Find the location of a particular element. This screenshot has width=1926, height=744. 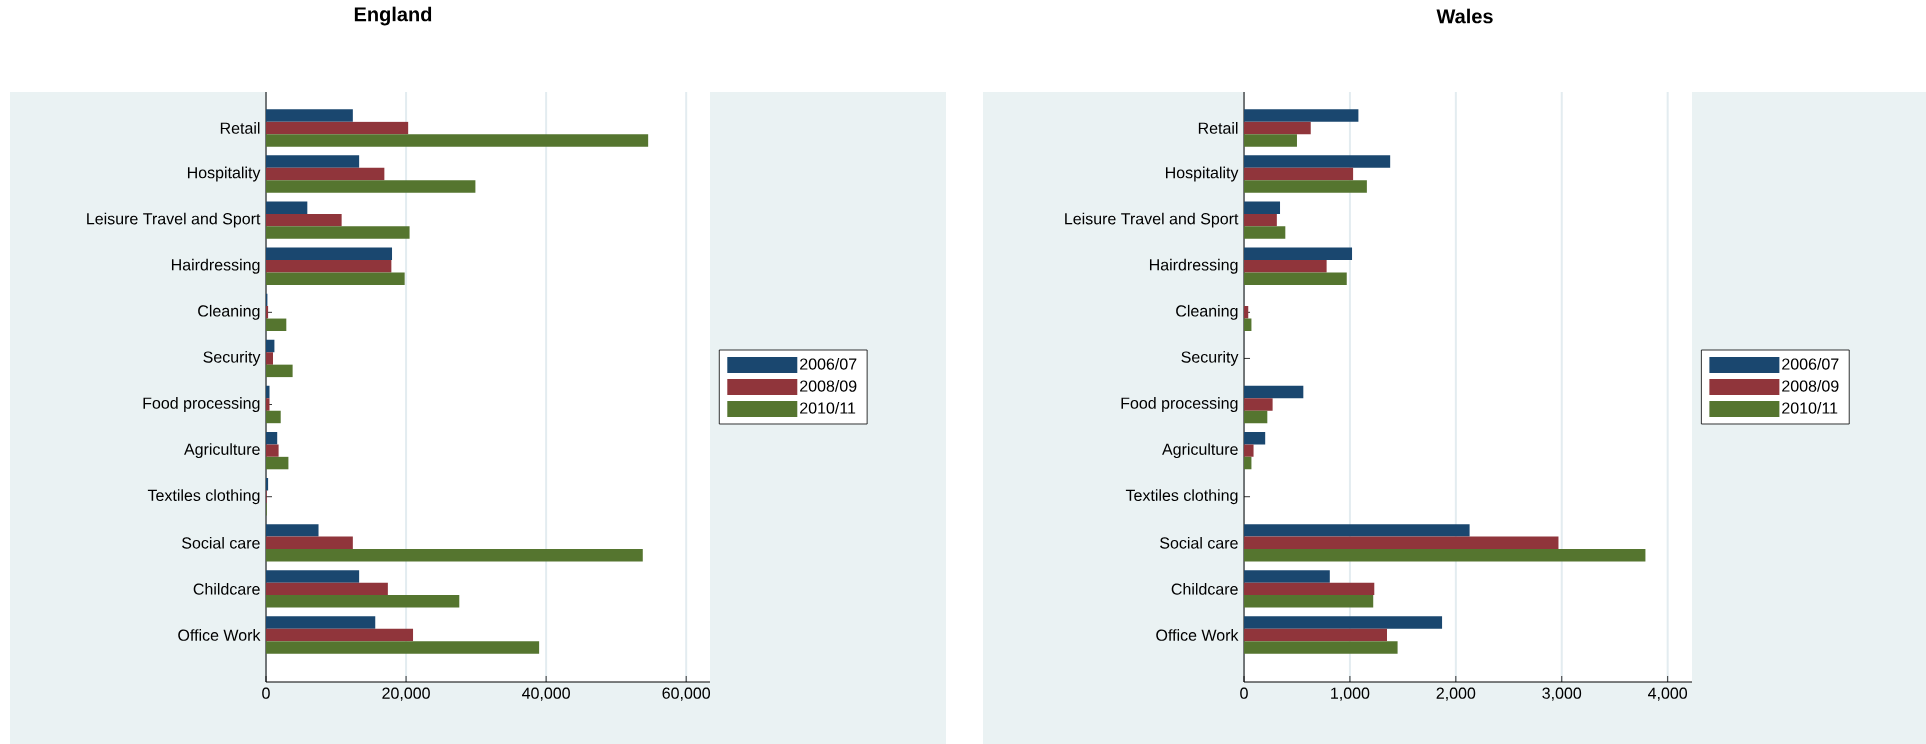

chart-title: Wales is located at coordinates (1464, 16).